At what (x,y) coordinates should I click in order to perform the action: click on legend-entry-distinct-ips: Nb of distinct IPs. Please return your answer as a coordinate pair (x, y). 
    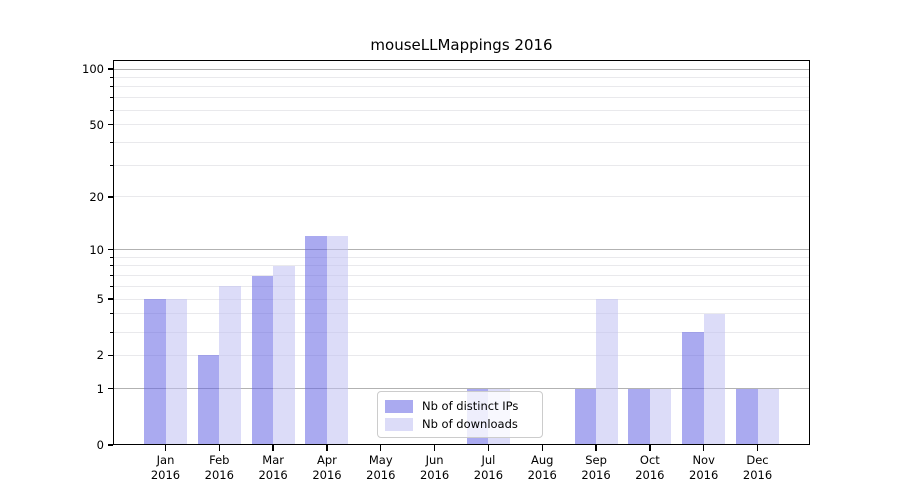
    Looking at the image, I should click on (459, 406).